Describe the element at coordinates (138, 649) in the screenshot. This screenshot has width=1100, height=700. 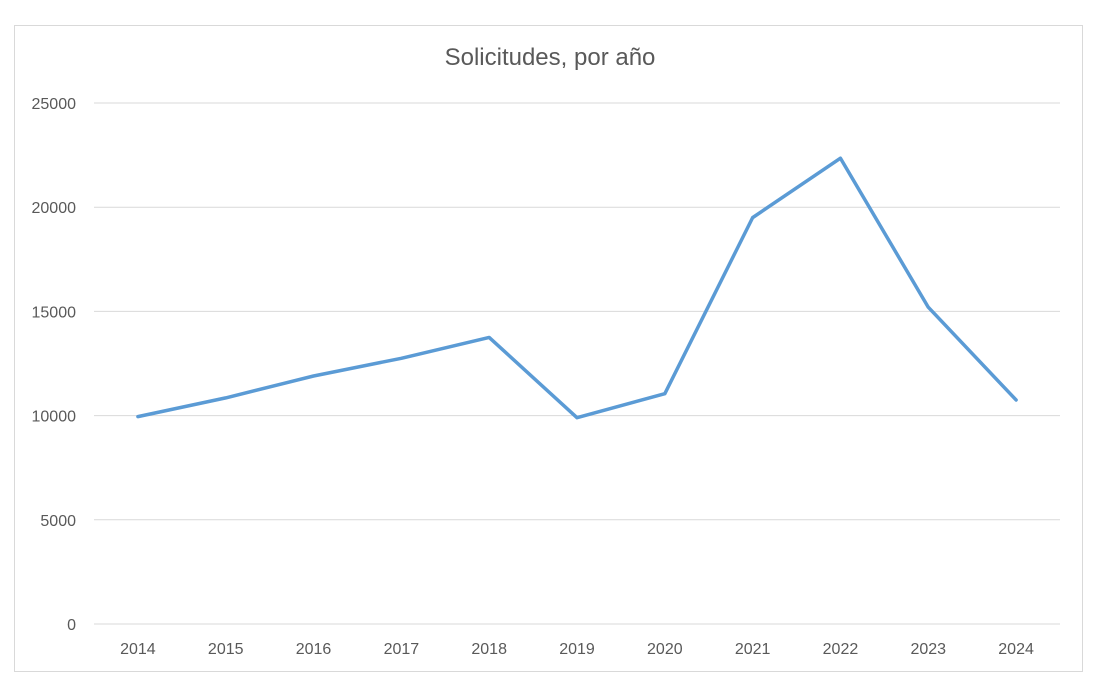
I see `x-tick-label: 2014` at that location.